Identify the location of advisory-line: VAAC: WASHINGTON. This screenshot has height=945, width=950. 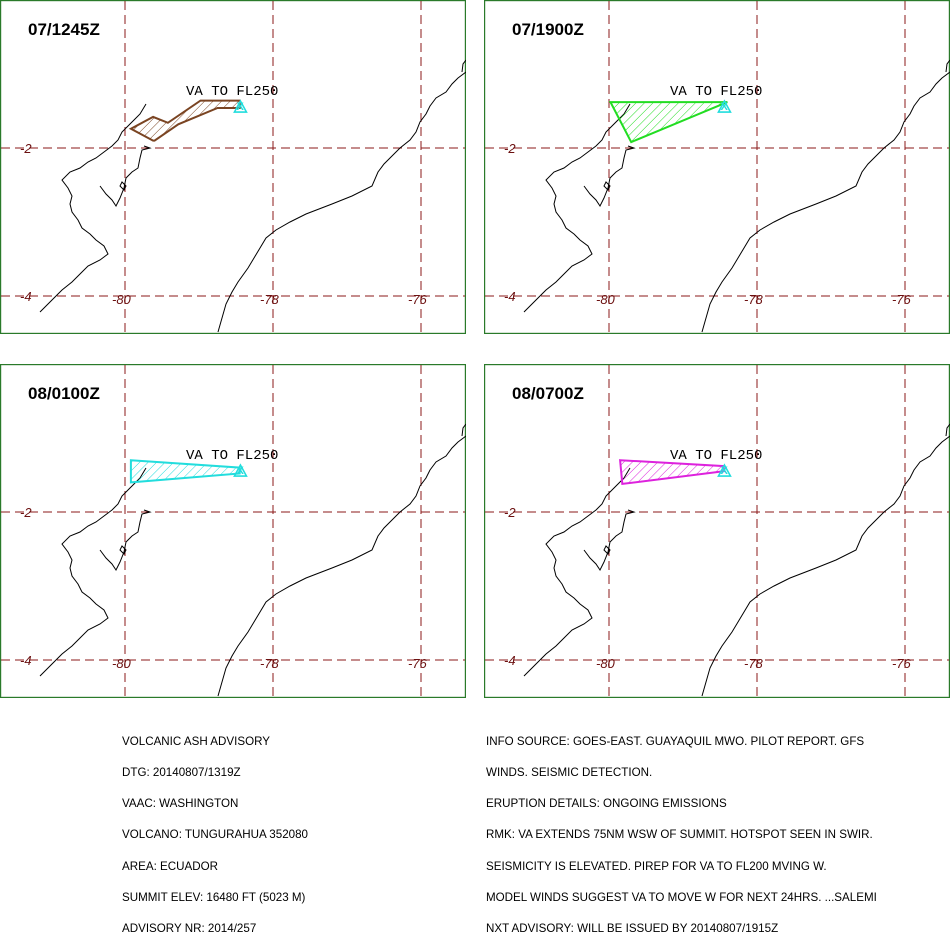
(180, 804).